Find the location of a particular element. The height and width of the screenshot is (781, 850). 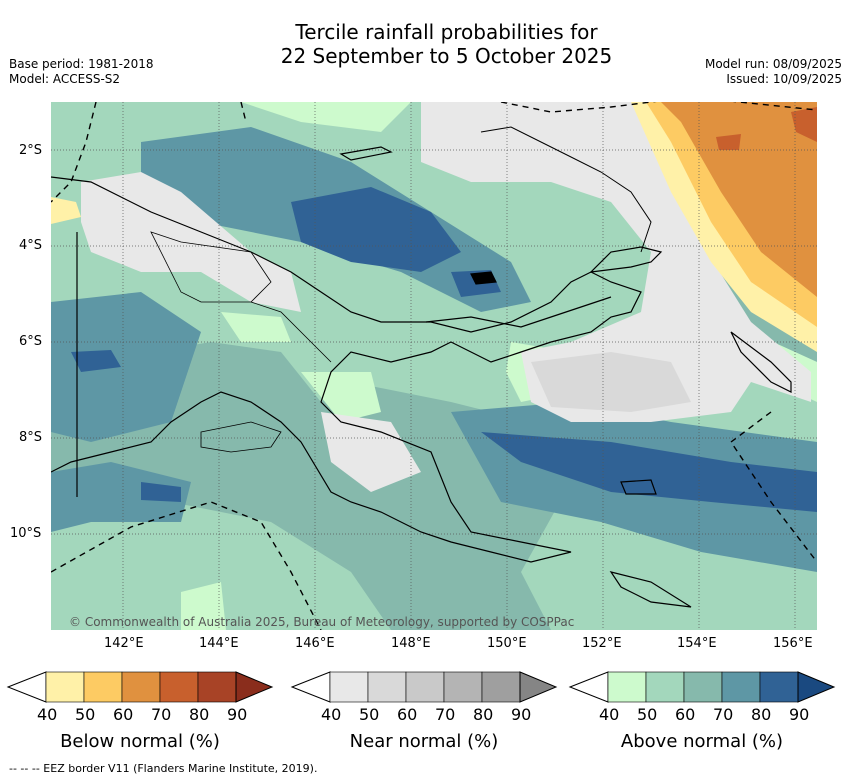

base-period: Base period: 1981-2018 is located at coordinates (81, 64).